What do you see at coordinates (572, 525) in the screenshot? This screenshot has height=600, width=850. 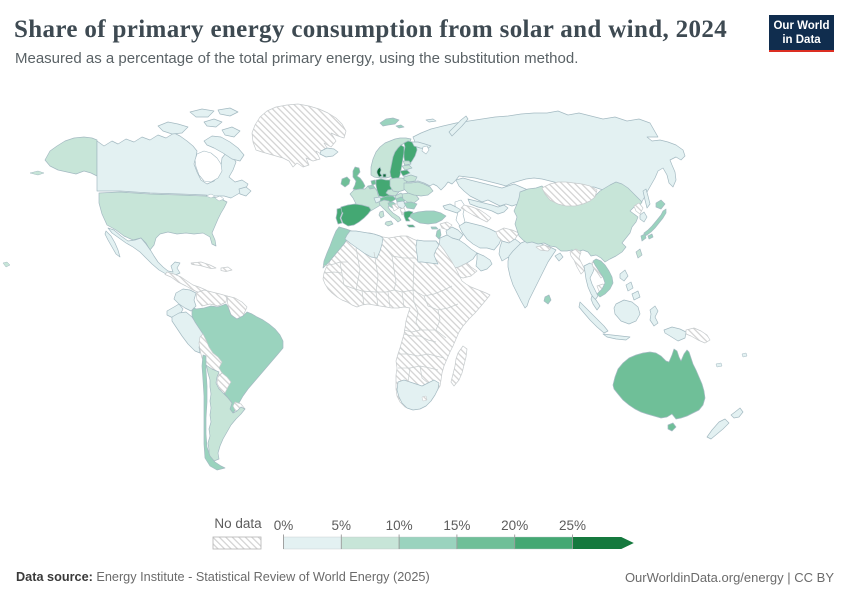 I see `svg-text: 25%` at bounding box center [572, 525].